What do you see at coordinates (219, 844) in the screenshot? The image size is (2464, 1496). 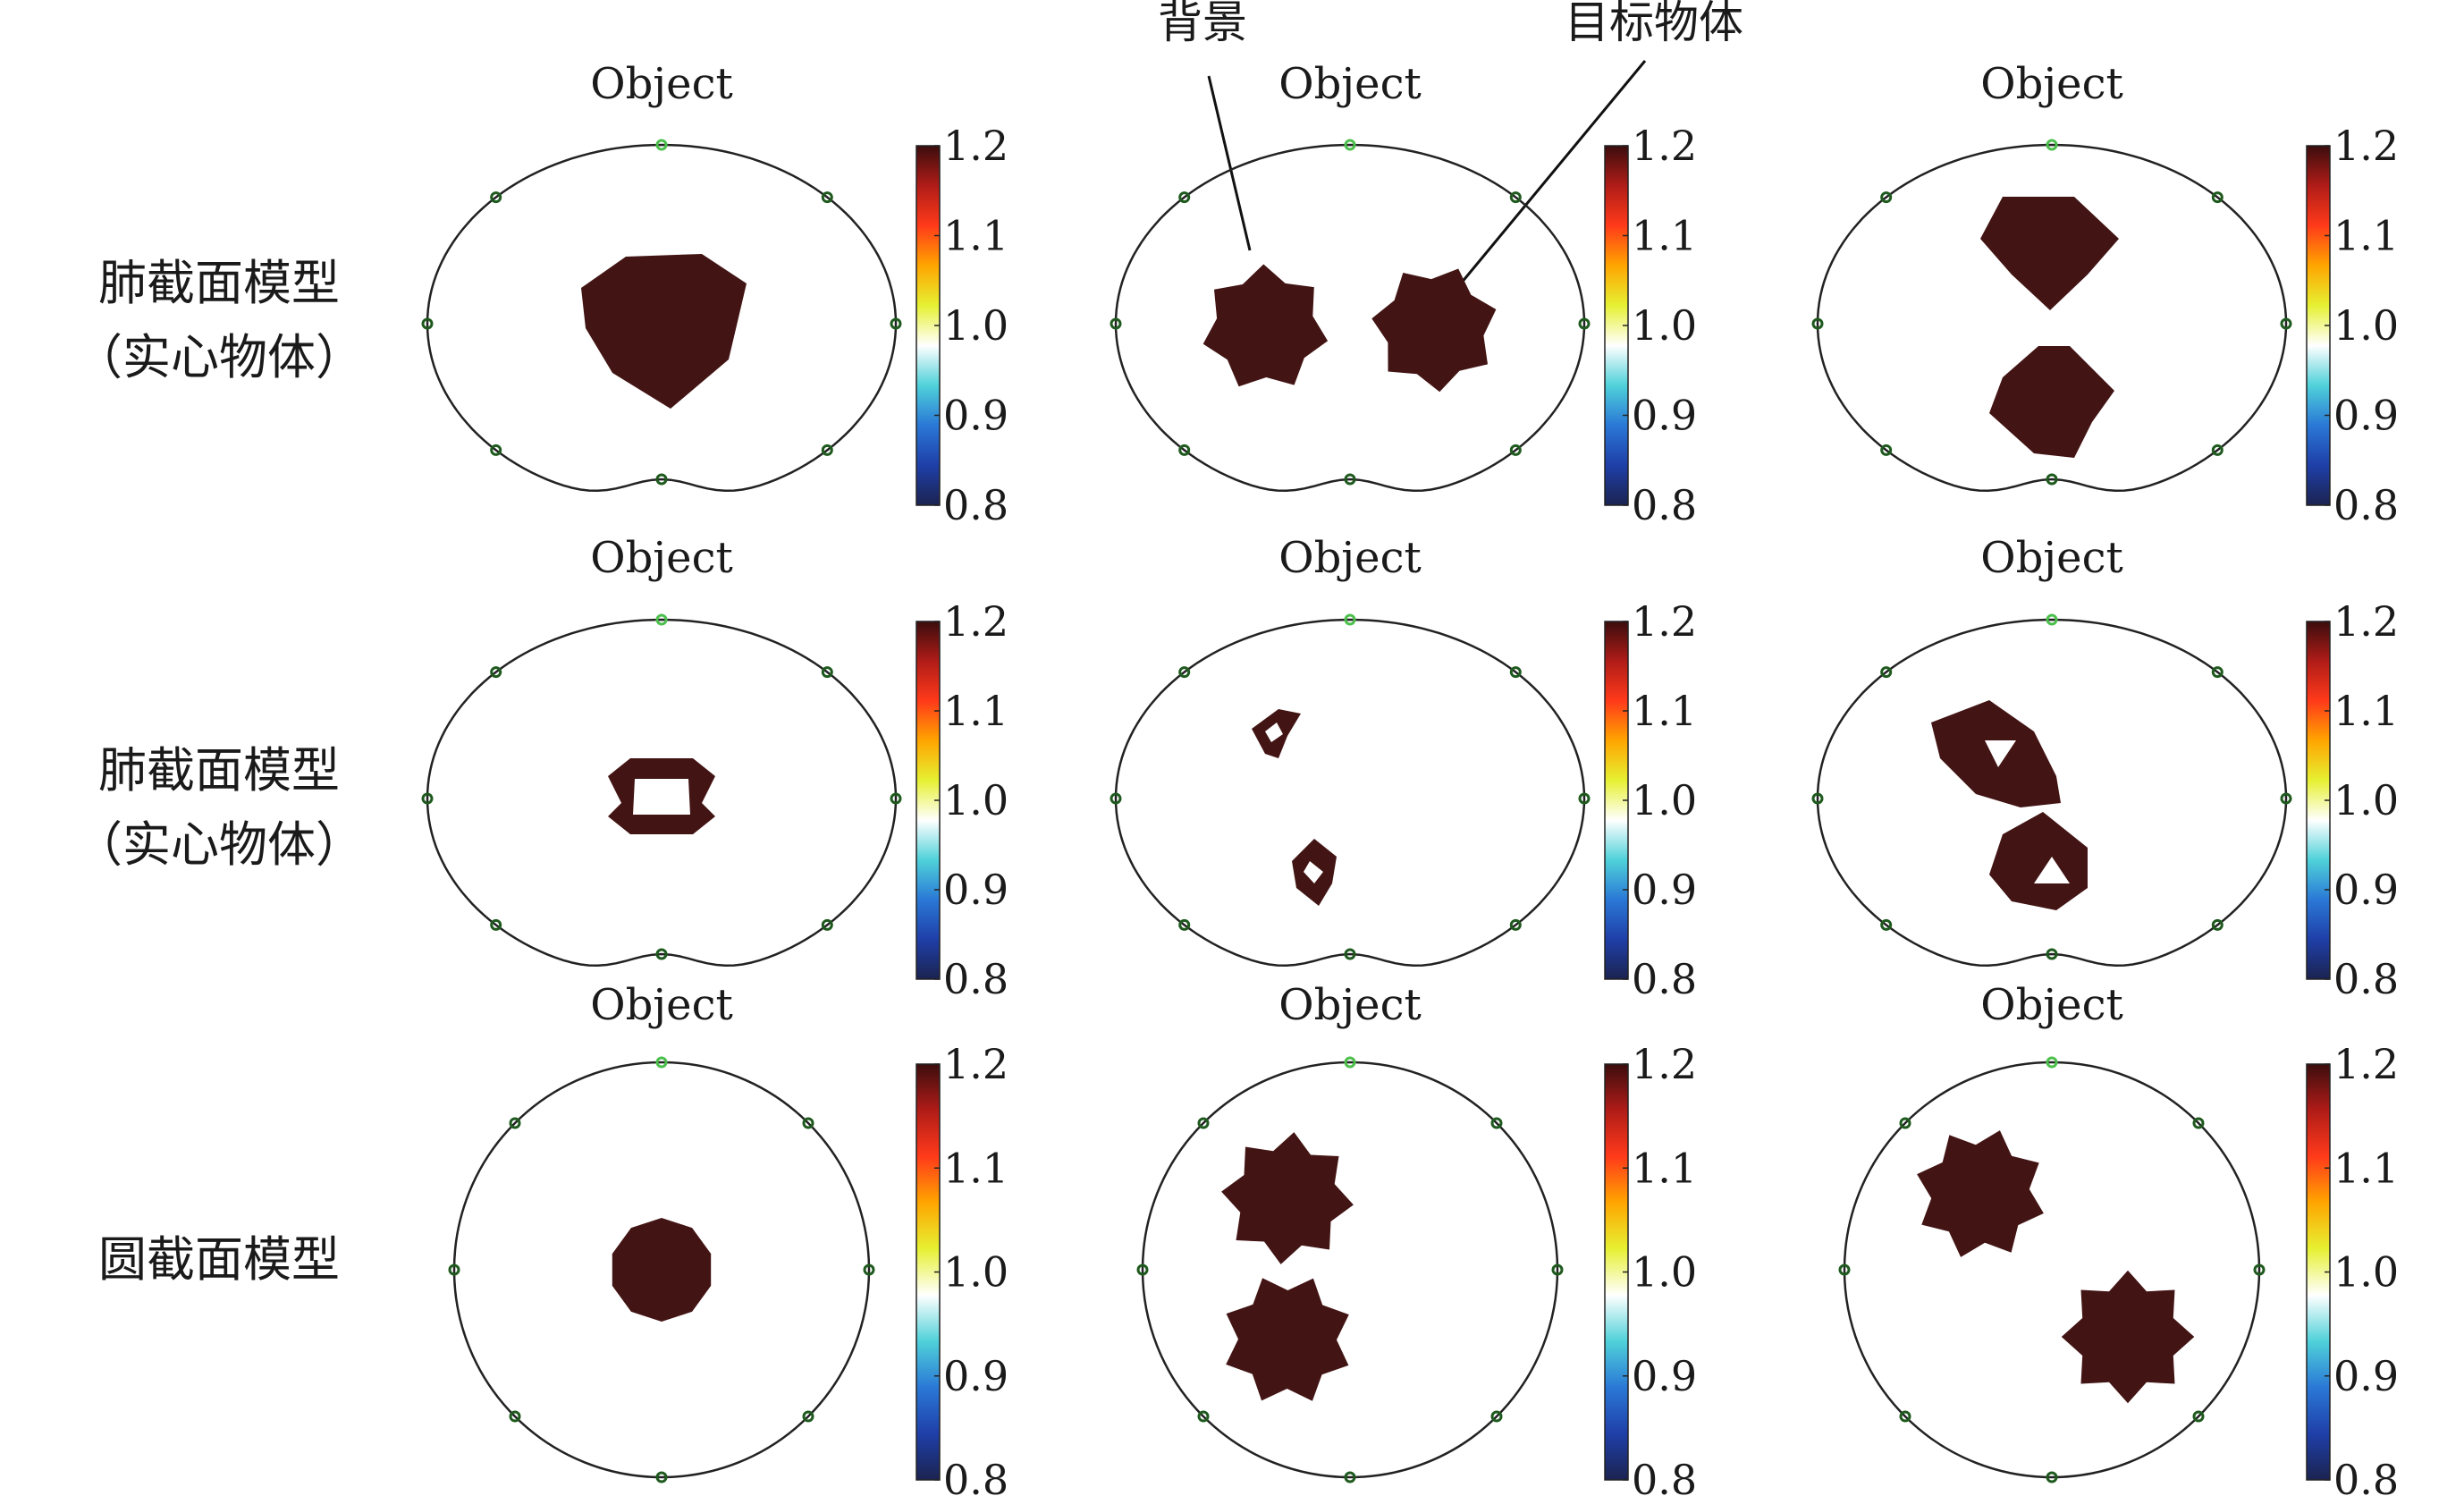 I see `row-label-2-line-2: （实心物体）` at bounding box center [219, 844].